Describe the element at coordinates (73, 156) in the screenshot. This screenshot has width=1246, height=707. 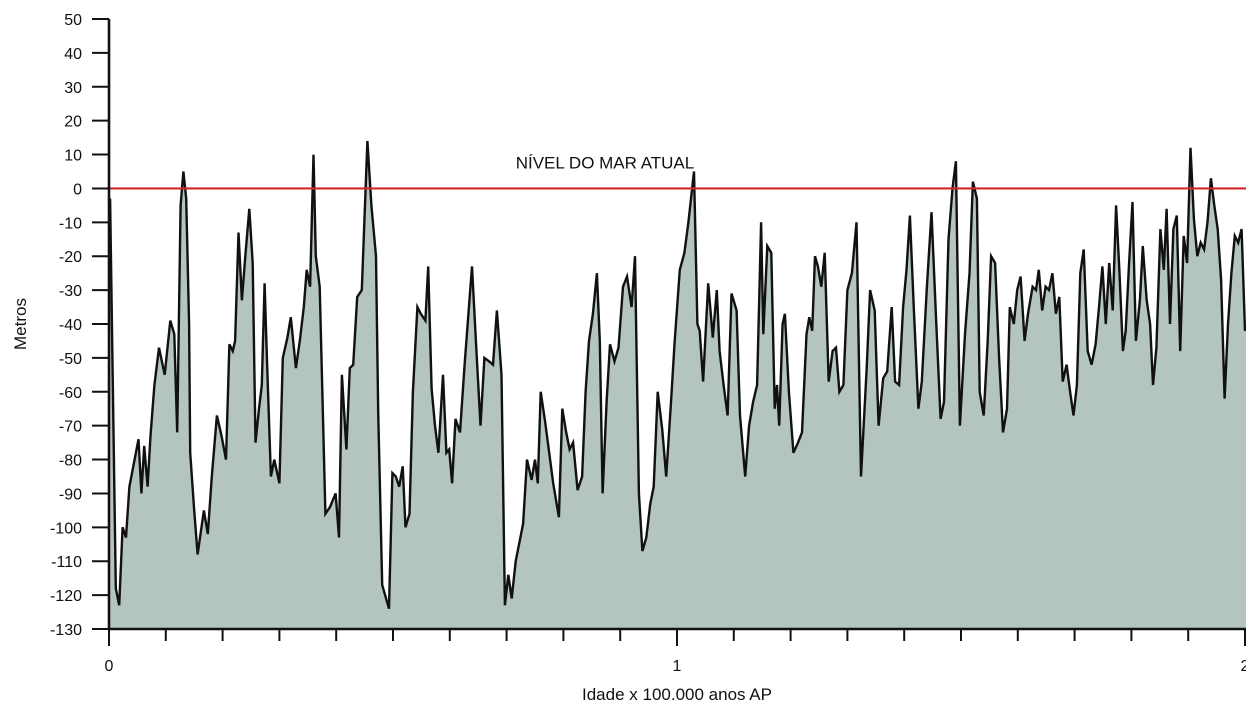
I see `y-tick-label: 10` at that location.